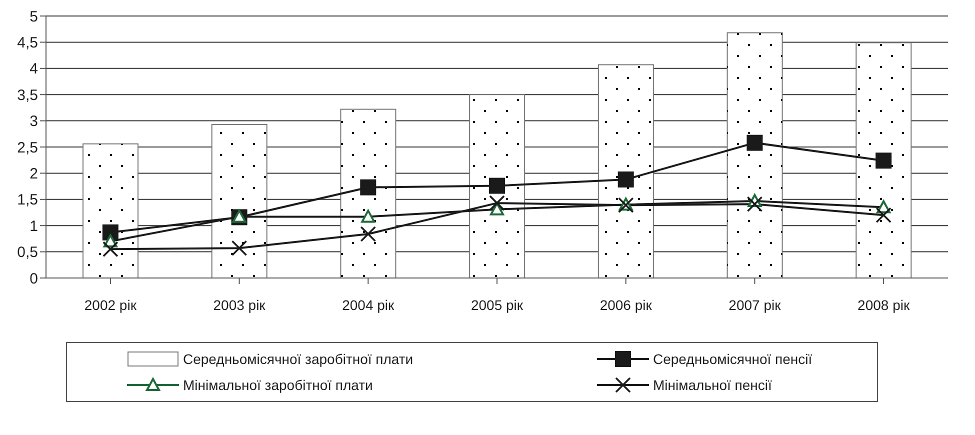 This screenshot has height=435, width=975. Describe the element at coordinates (27, 43) in the screenshot. I see `y-tick-label: 4,5` at that location.